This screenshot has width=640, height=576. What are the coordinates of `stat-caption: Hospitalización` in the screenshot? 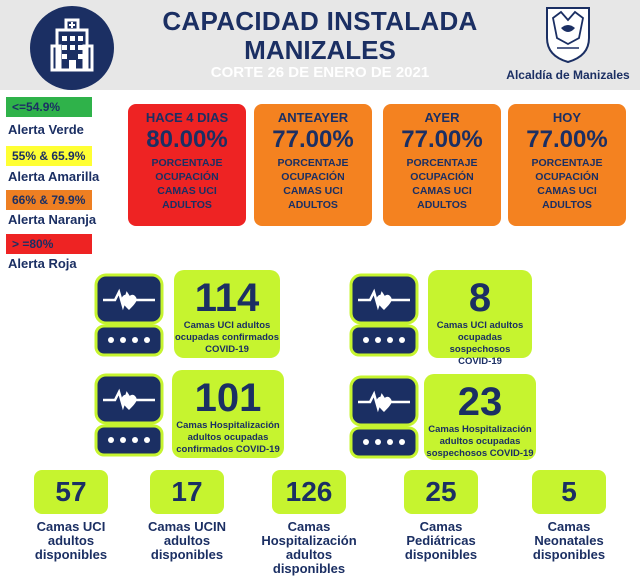 It's located at (309, 540).